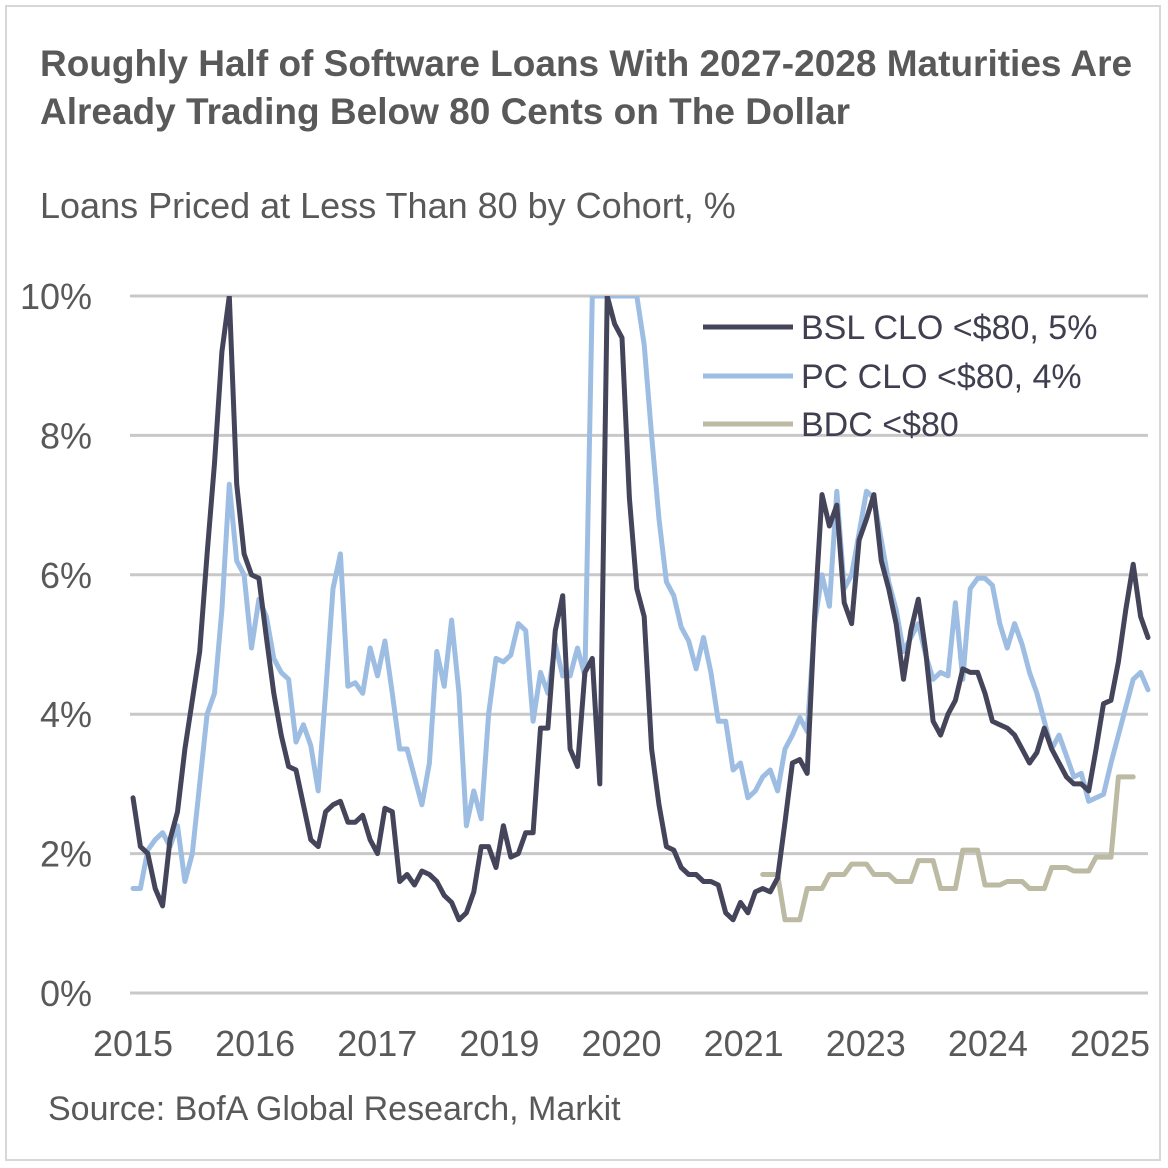 The image size is (1168, 1168). I want to click on x-tick-label: 2023, so click(866, 1043).